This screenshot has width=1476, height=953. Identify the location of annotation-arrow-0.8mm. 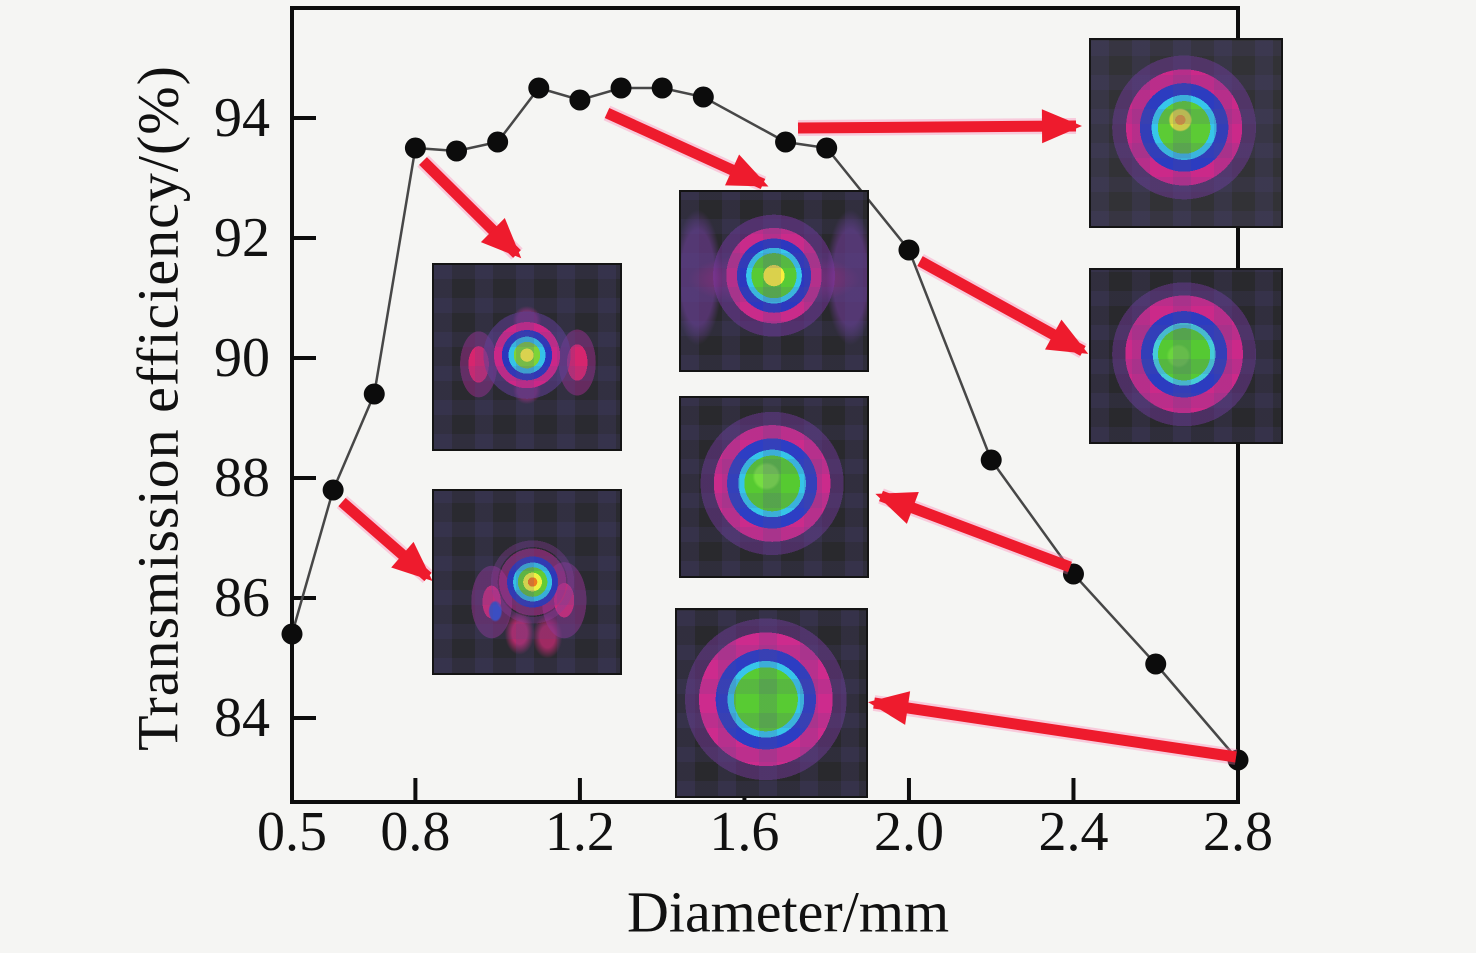
(470, 208).